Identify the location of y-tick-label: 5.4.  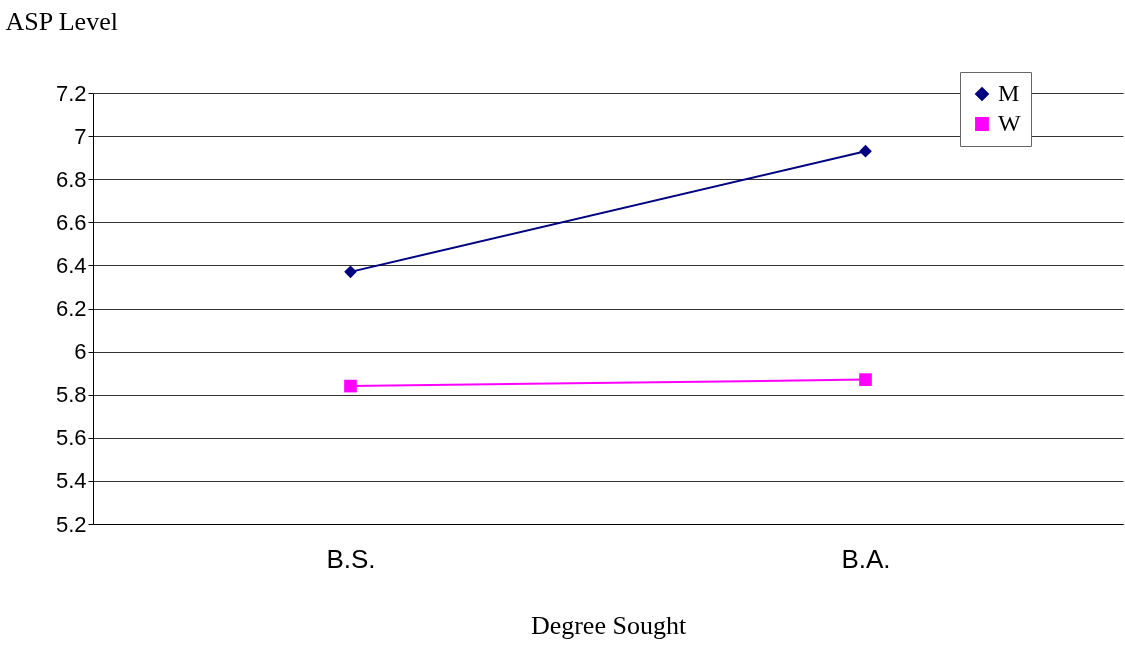
(71, 481).